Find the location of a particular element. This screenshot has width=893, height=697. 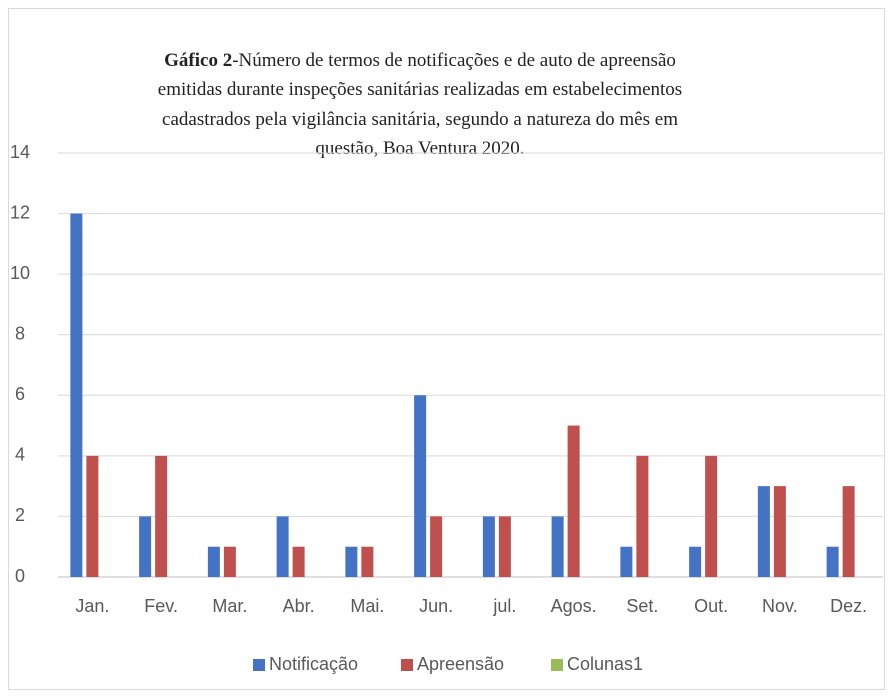

x-tick-label: Out. is located at coordinates (711, 606).